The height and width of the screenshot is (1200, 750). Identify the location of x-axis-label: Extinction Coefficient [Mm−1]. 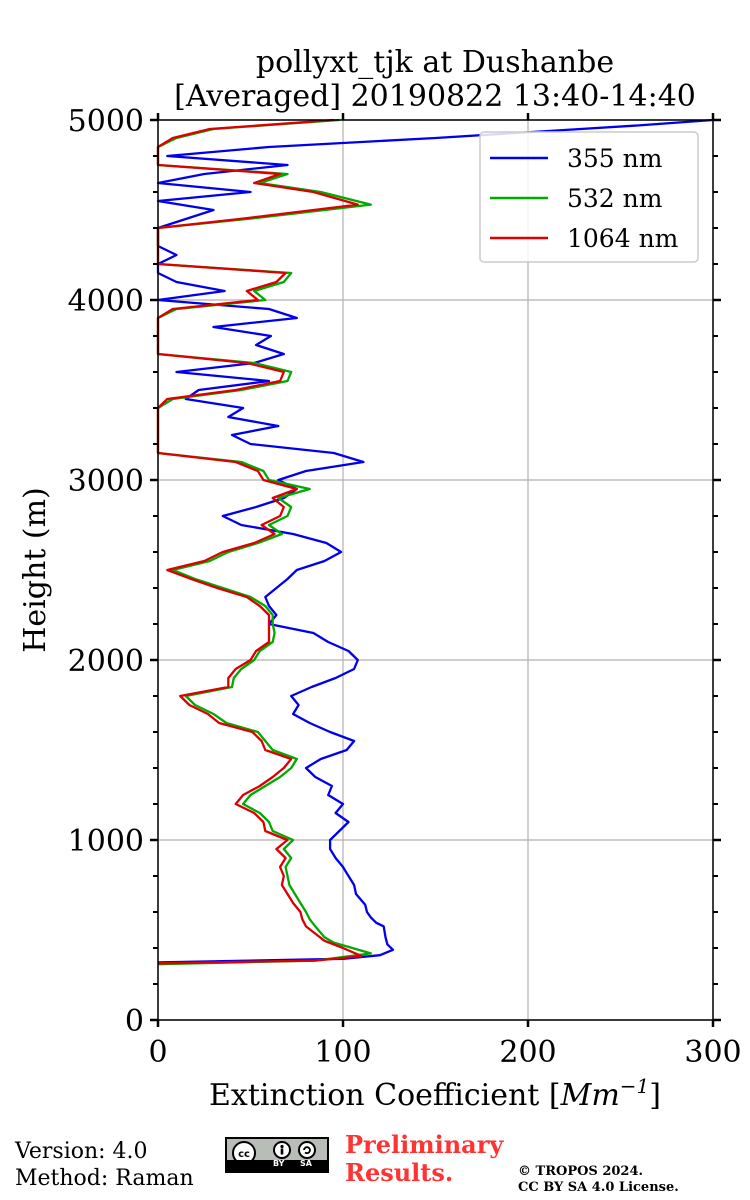
(435, 1093).